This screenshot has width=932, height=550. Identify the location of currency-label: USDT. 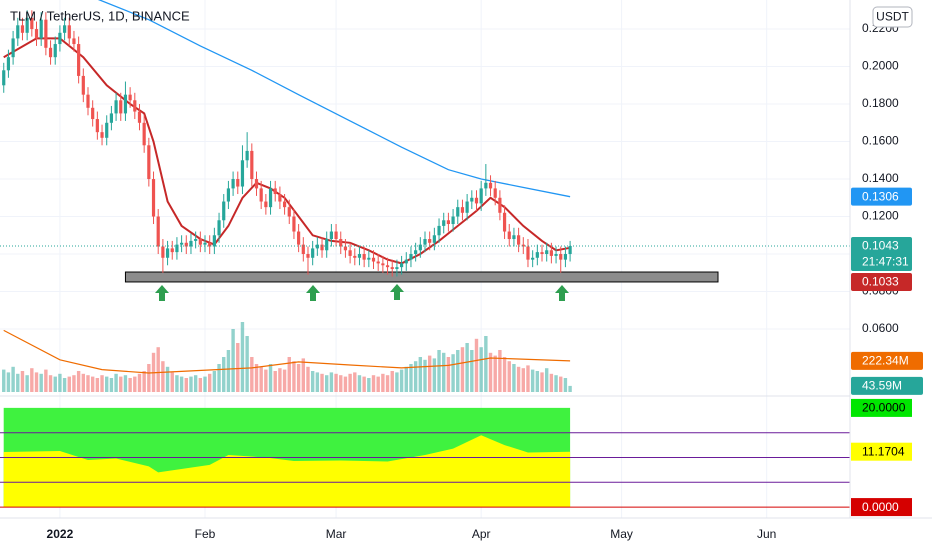
(892, 17).